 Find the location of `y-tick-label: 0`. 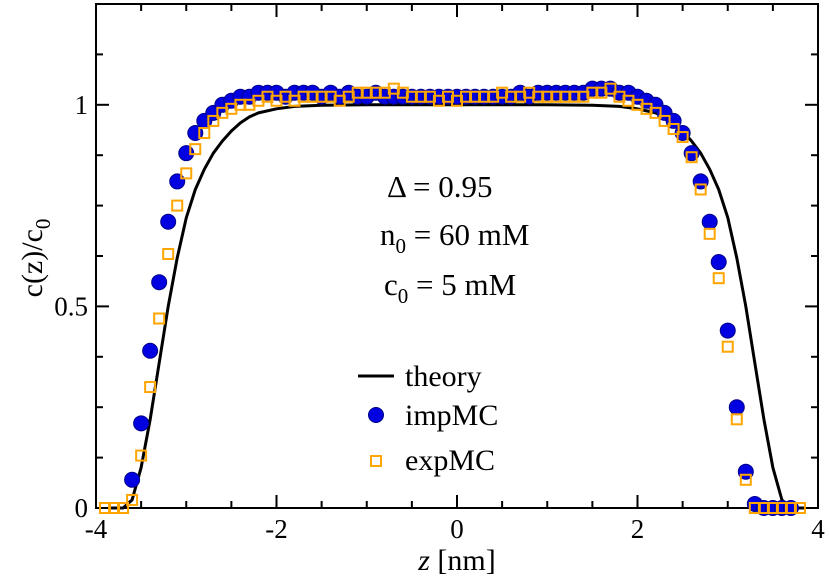

y-tick-label: 0 is located at coordinates (82, 508).